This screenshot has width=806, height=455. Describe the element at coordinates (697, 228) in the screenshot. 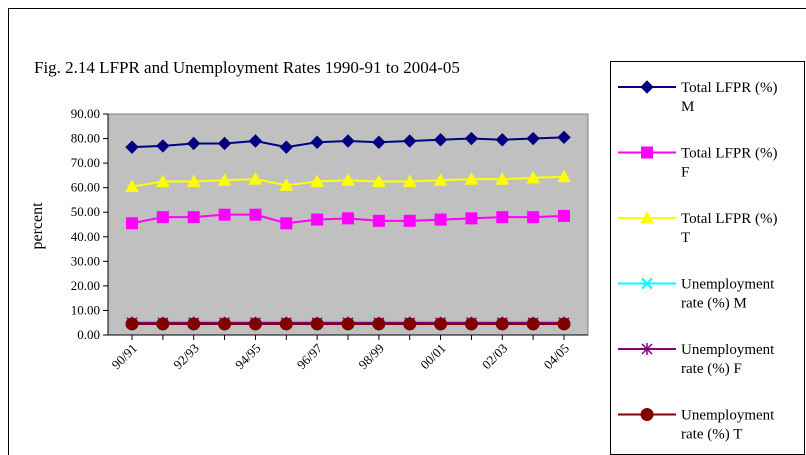

I see `legend-item-3: Total LFPR (%) T` at that location.